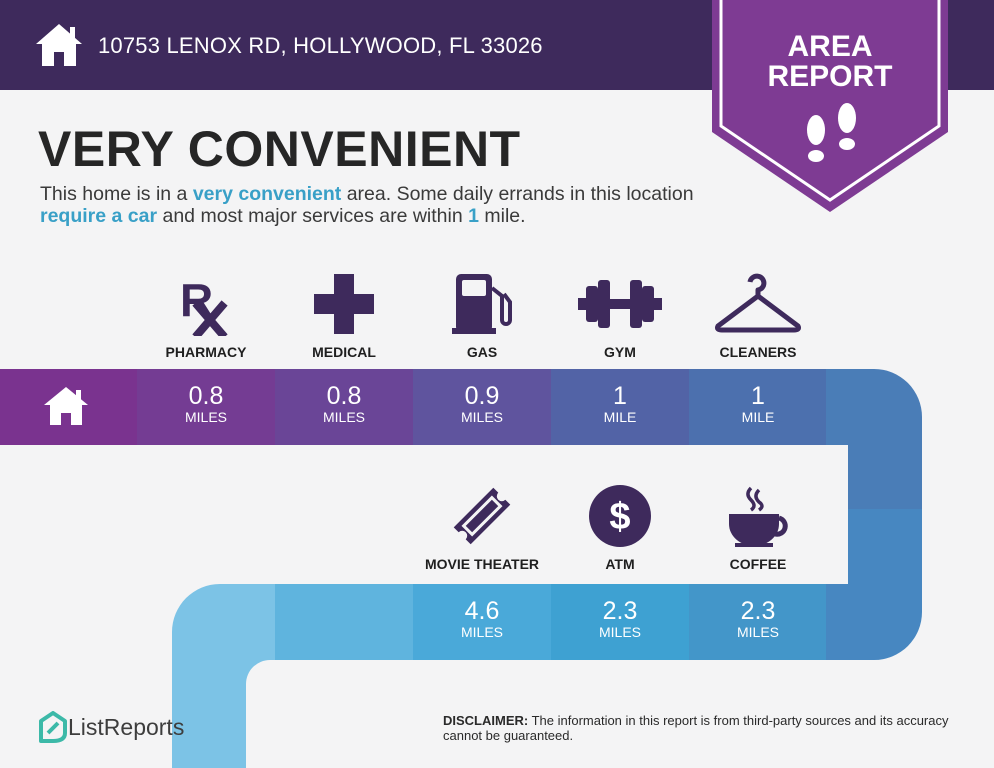  What do you see at coordinates (205, 403) in the screenshot?
I see `distance-pharmacy: 0.8 MILES` at bounding box center [205, 403].